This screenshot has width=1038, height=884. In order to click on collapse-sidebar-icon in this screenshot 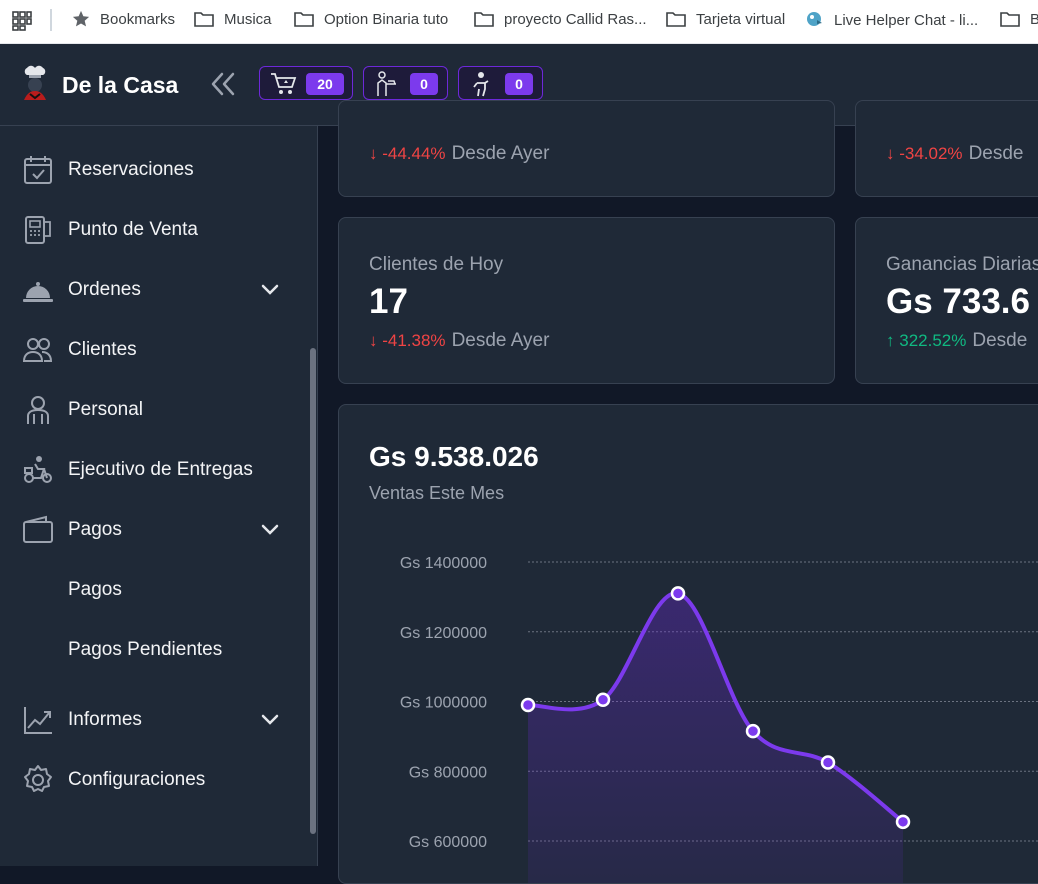, I will do `click(223, 86)`.